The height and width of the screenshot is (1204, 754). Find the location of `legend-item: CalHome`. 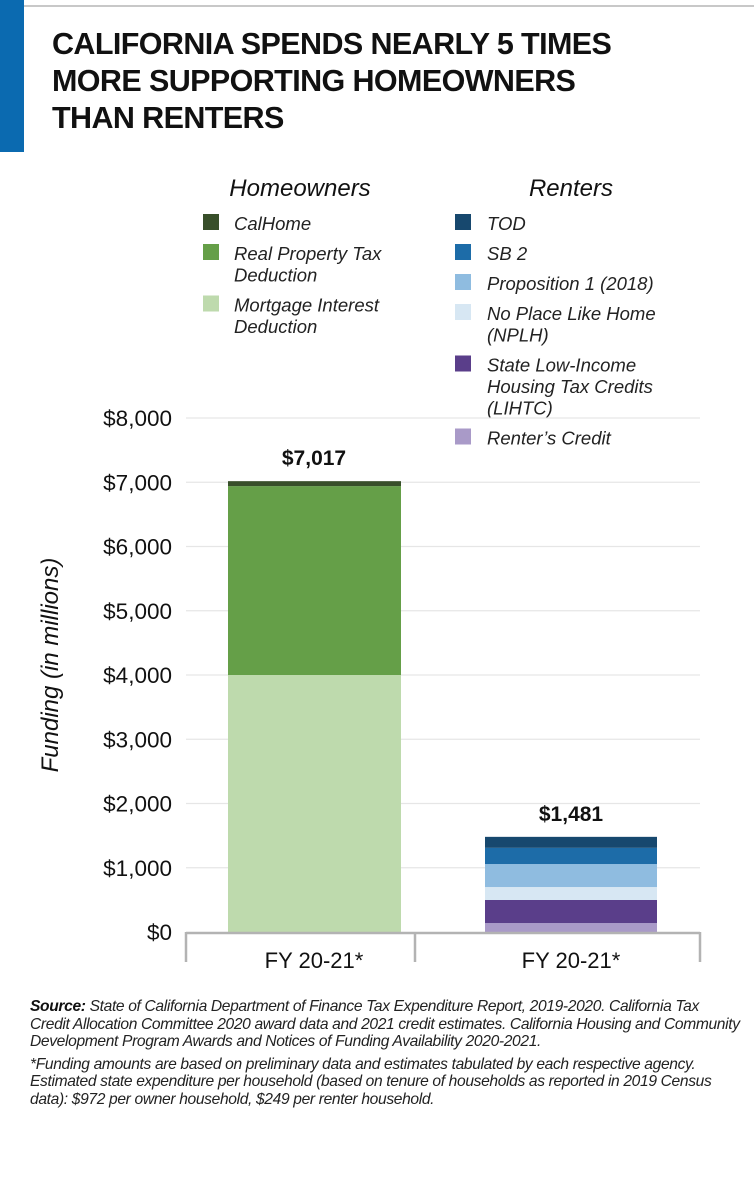

legend-item: CalHome is located at coordinates (257, 223).